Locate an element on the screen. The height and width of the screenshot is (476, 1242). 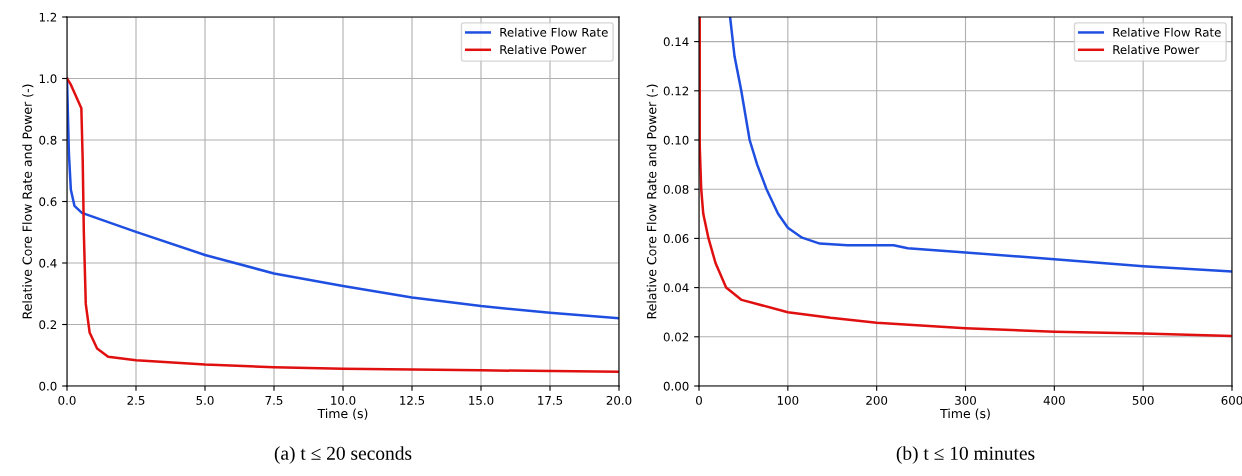
y-tick-label: 0.4 is located at coordinates (48, 263).